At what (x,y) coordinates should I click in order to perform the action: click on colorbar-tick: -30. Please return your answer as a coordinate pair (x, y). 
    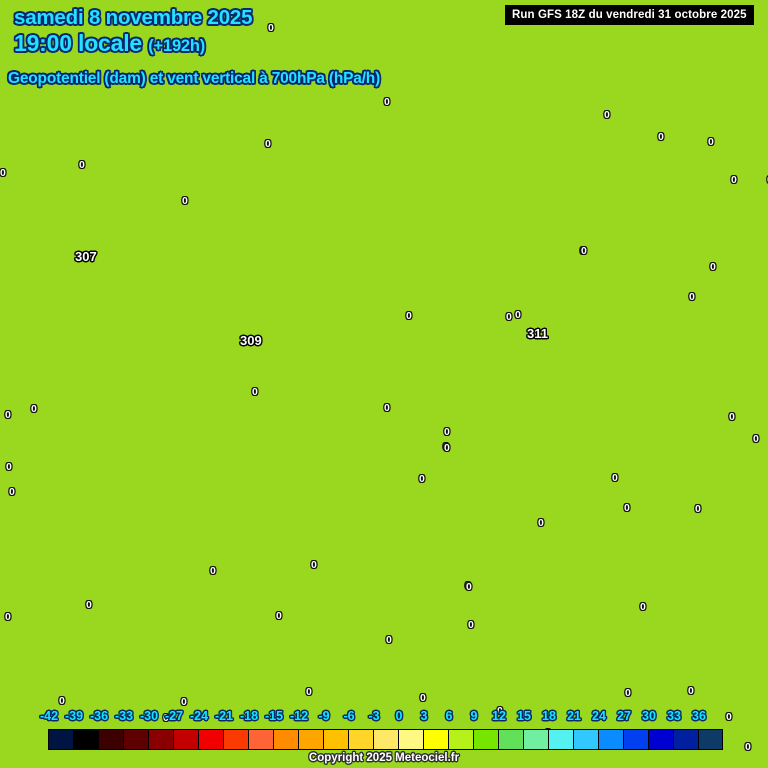
    Looking at the image, I should click on (149, 716).